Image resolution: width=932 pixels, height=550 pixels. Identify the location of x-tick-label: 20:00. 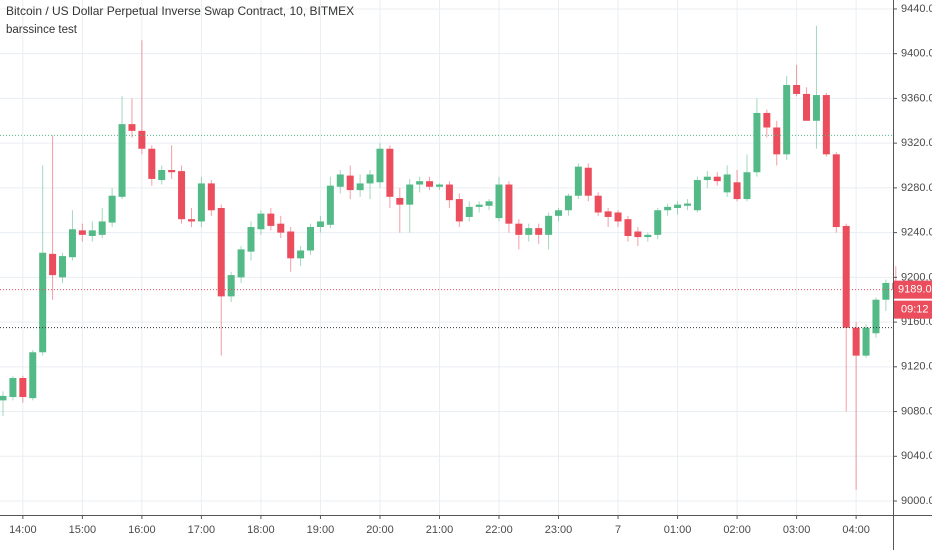
(380, 530).